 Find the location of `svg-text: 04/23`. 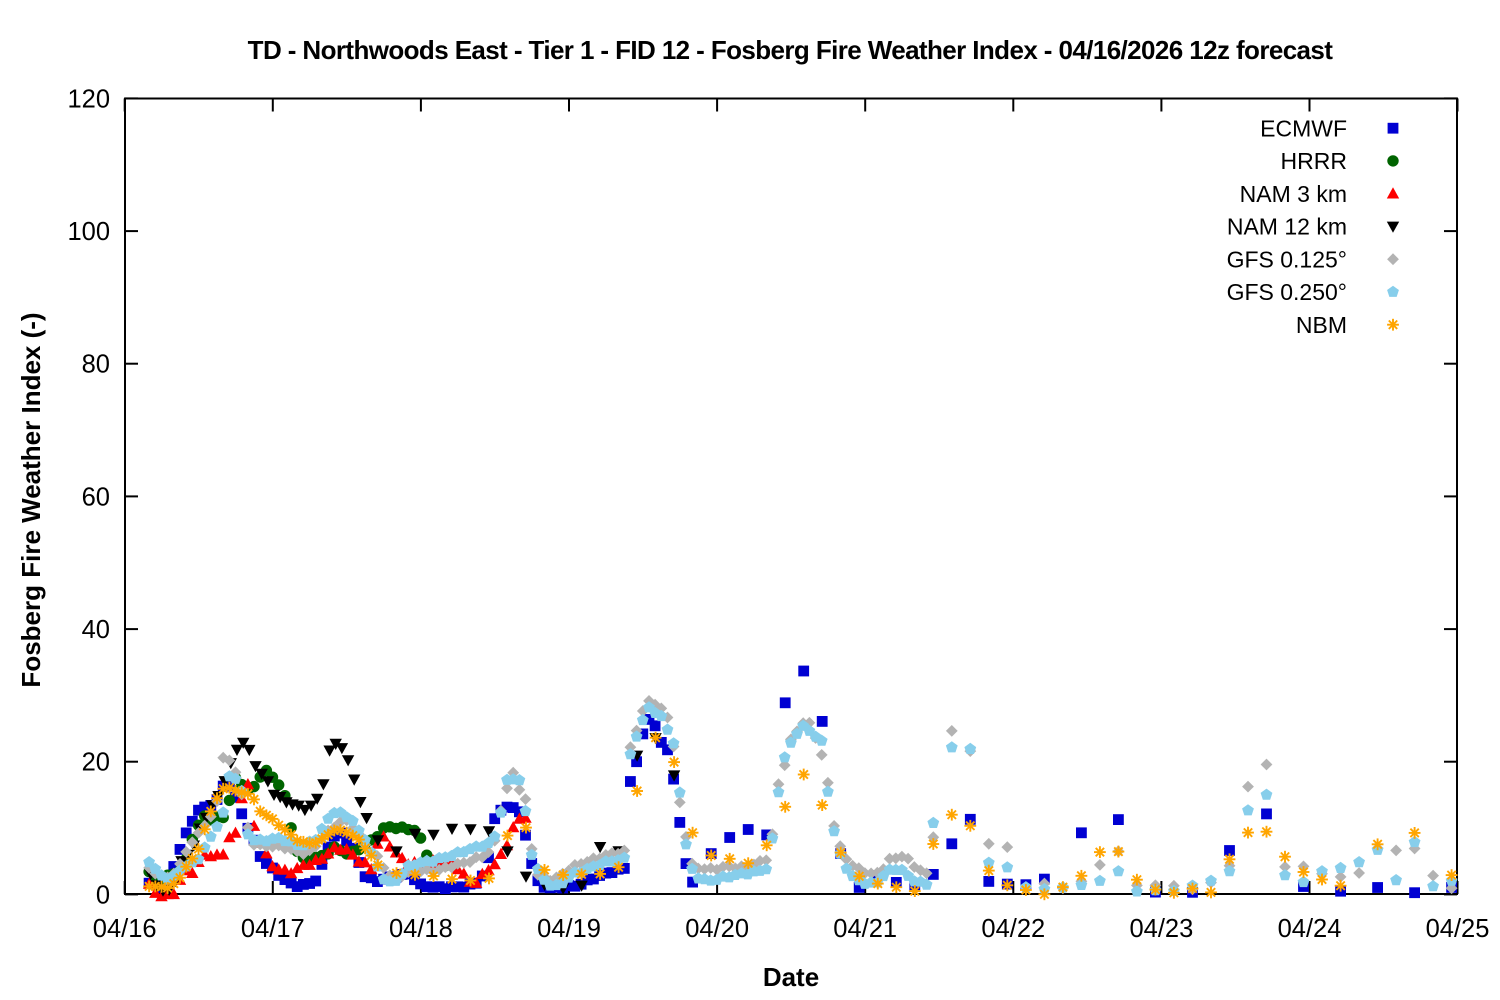

svg-text: 04/23 is located at coordinates (1161, 929).